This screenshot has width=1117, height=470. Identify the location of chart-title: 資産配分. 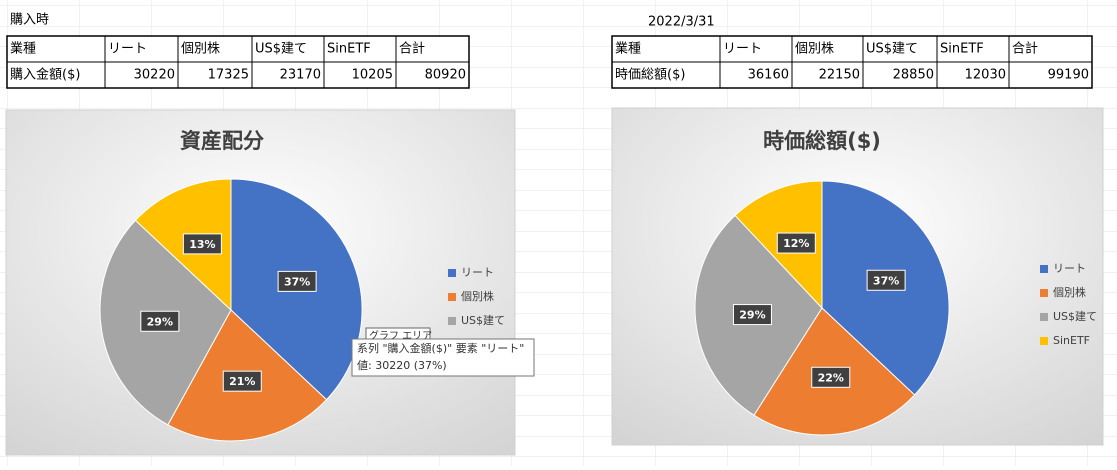
(222, 141).